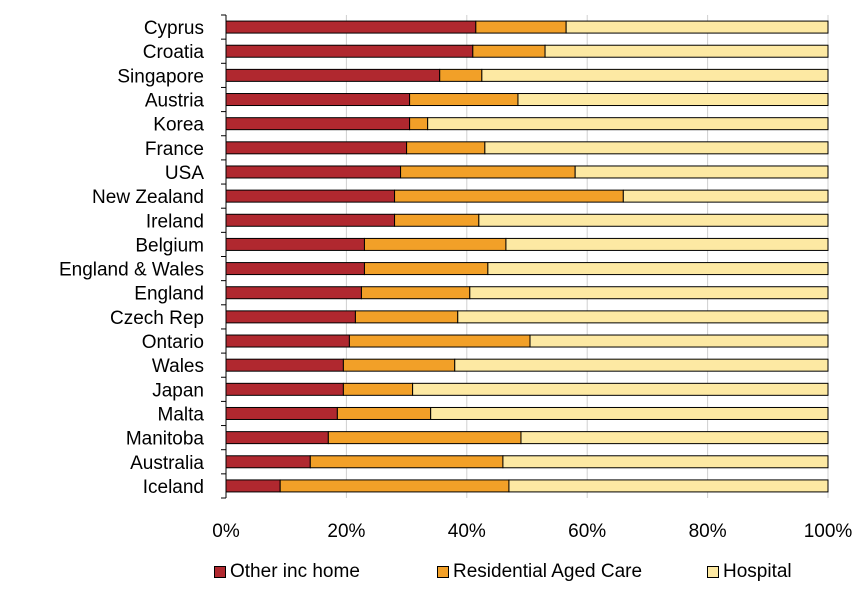  I want to click on bar-manitoba-residential-aged-care, so click(424, 438).